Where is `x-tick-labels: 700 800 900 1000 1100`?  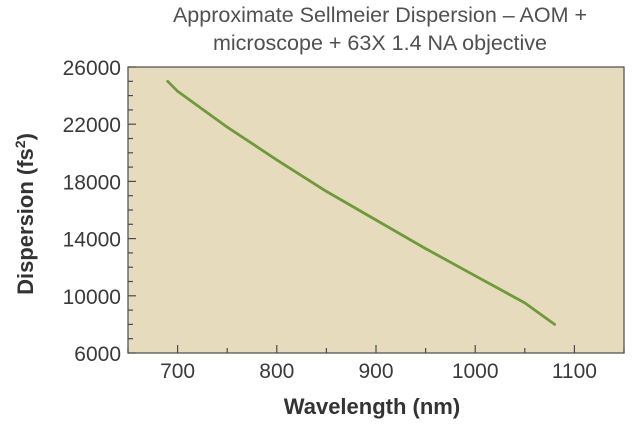 x-tick-labels: 700 800 900 1000 1100 is located at coordinates (378, 371).